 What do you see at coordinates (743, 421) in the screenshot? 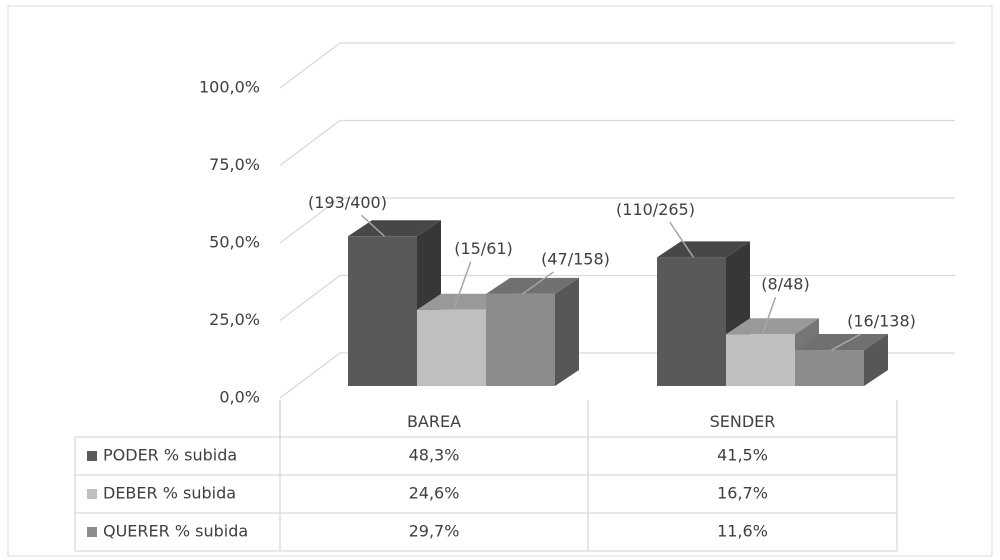
I see `x-tick-label: SENDER` at bounding box center [743, 421].